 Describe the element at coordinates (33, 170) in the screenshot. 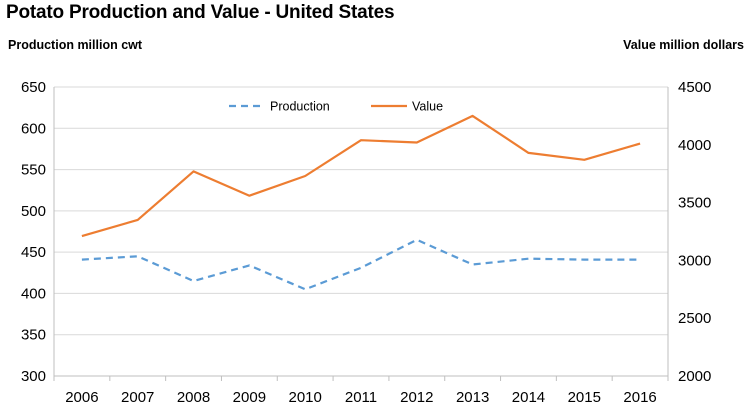

I see `y-left-tick-label: 550` at that location.